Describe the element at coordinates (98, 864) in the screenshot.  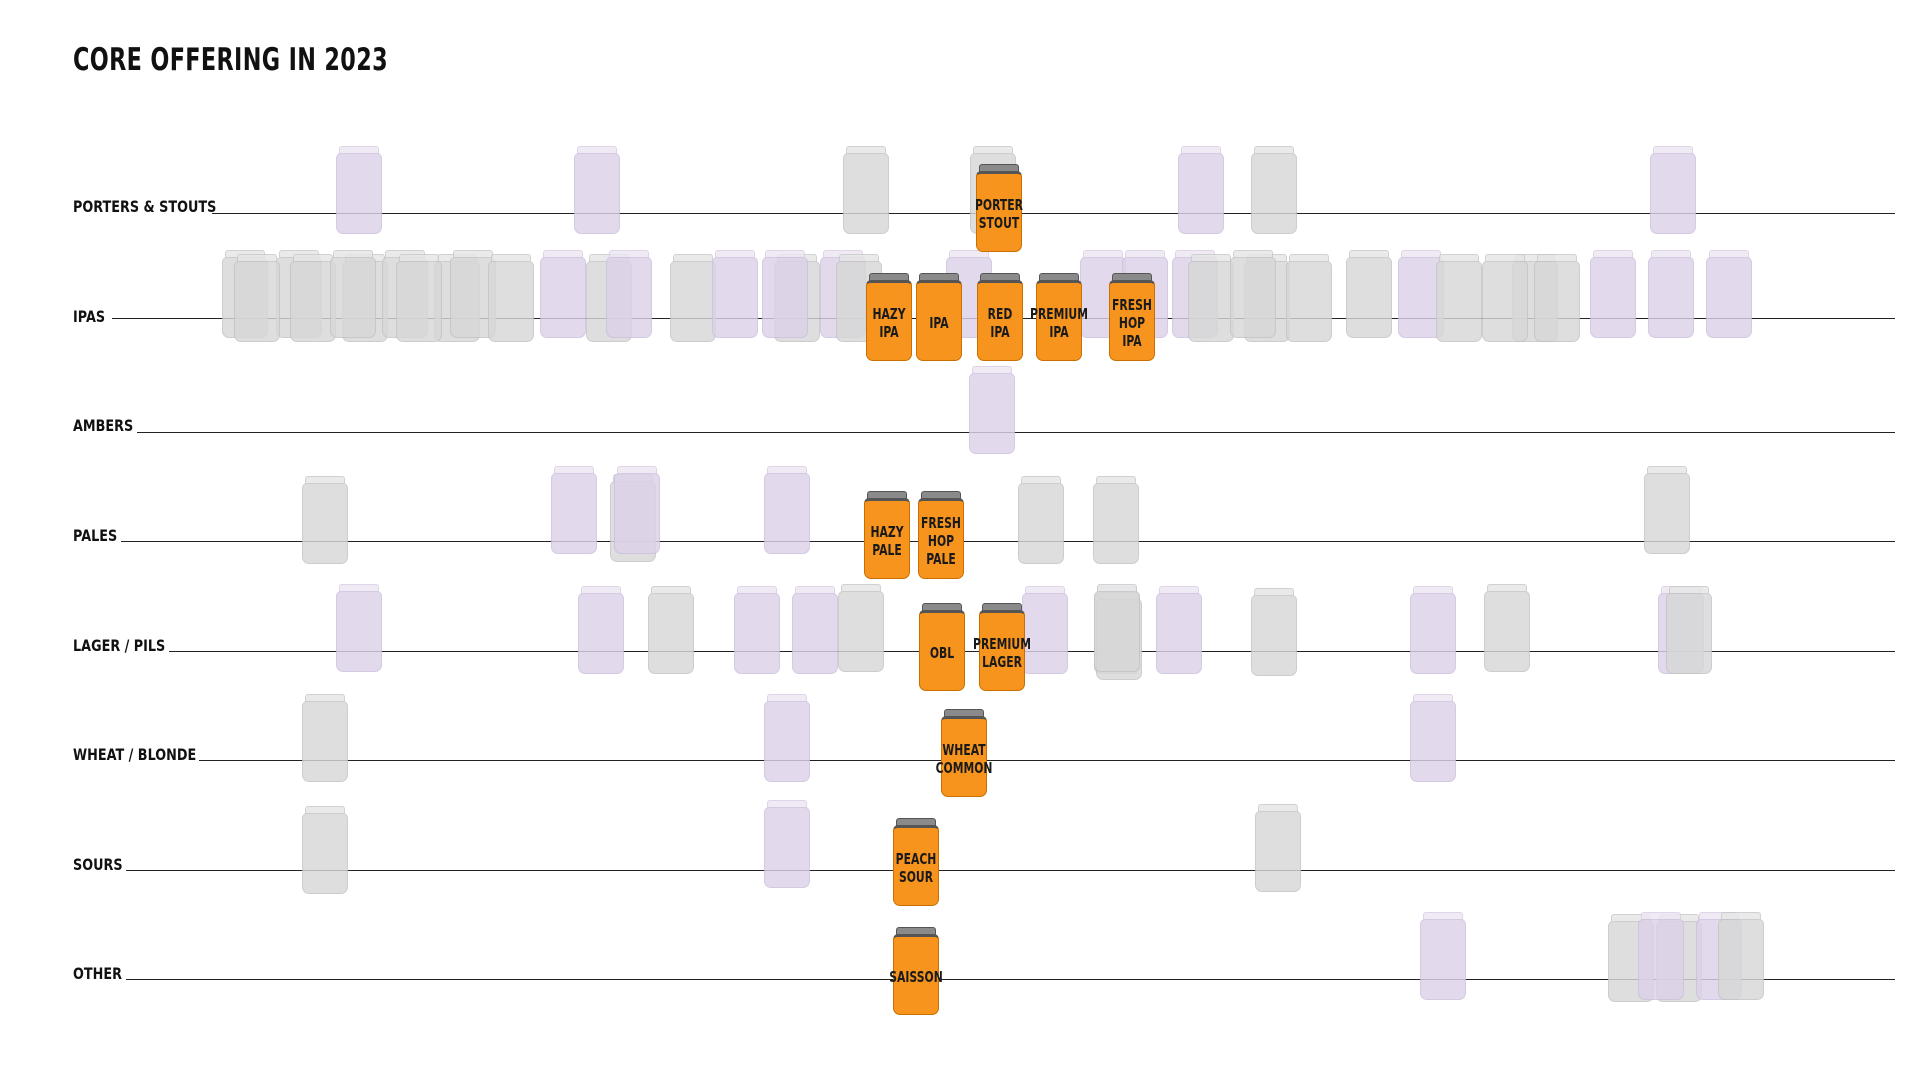
I see `row-label-sours: SOURS` at that location.